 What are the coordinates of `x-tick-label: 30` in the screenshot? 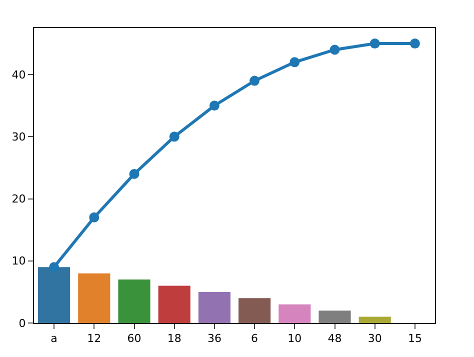 It's located at (375, 339).